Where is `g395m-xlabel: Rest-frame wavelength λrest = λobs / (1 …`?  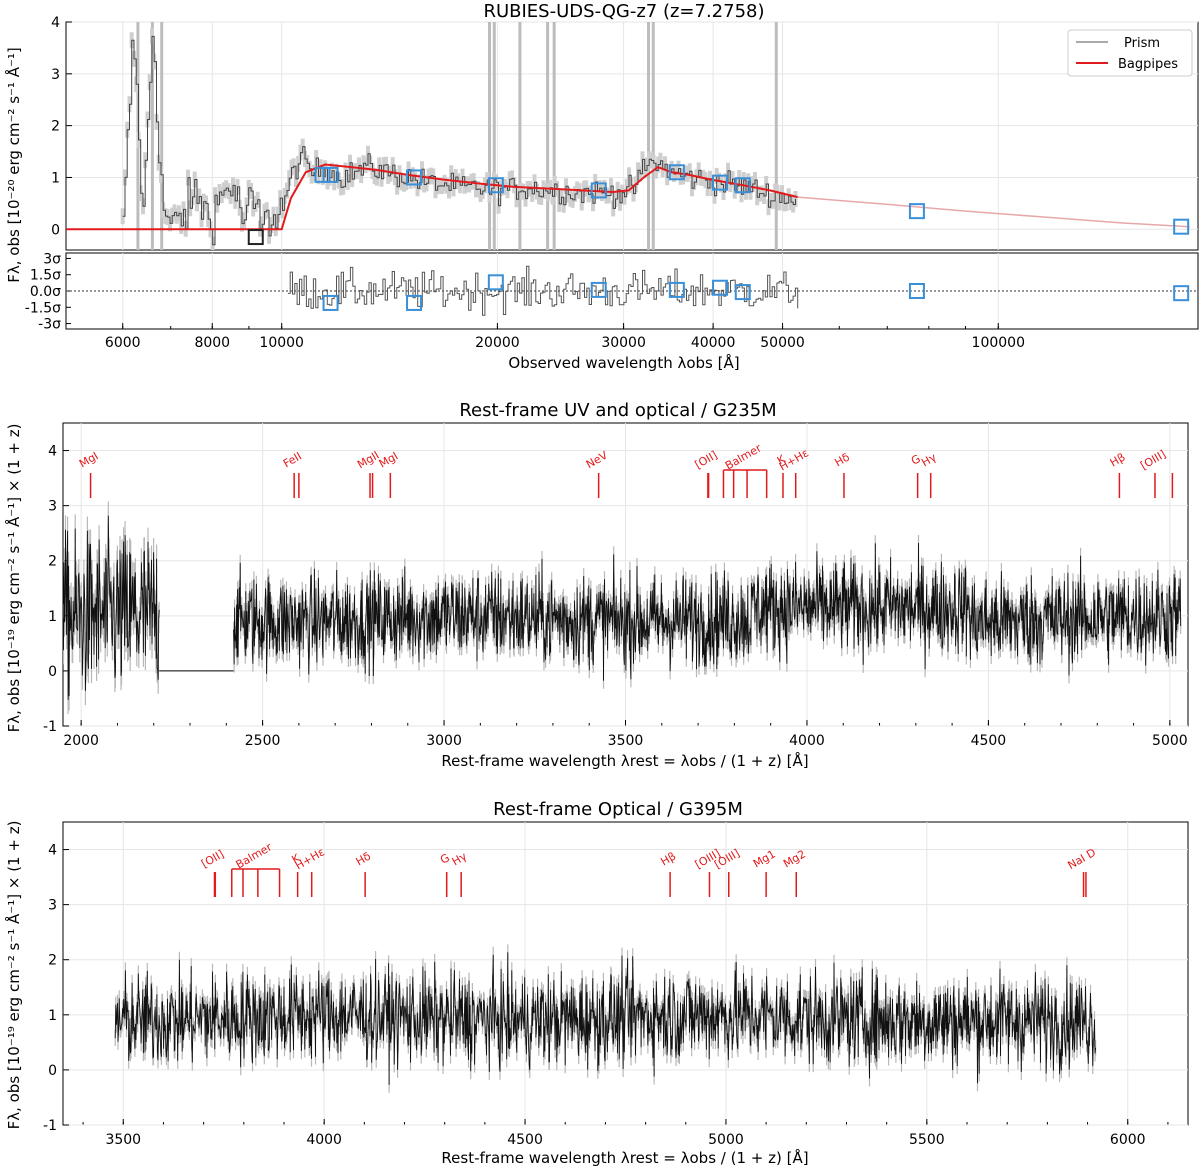
g395m-xlabel: Rest-frame wavelength λrest = λobs / (1 … is located at coordinates (624, 1157).